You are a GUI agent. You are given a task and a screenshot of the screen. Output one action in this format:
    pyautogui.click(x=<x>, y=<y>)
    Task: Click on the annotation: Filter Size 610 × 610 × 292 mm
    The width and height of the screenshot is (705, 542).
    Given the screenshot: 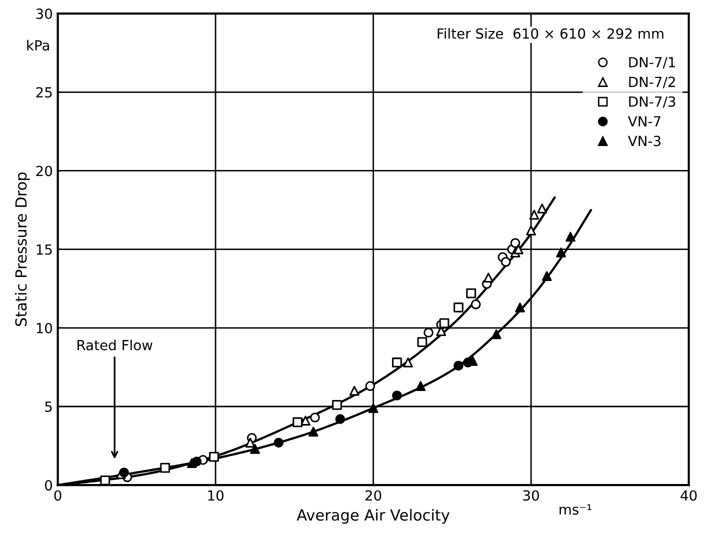 What is the action you would take?
    pyautogui.click(x=551, y=33)
    